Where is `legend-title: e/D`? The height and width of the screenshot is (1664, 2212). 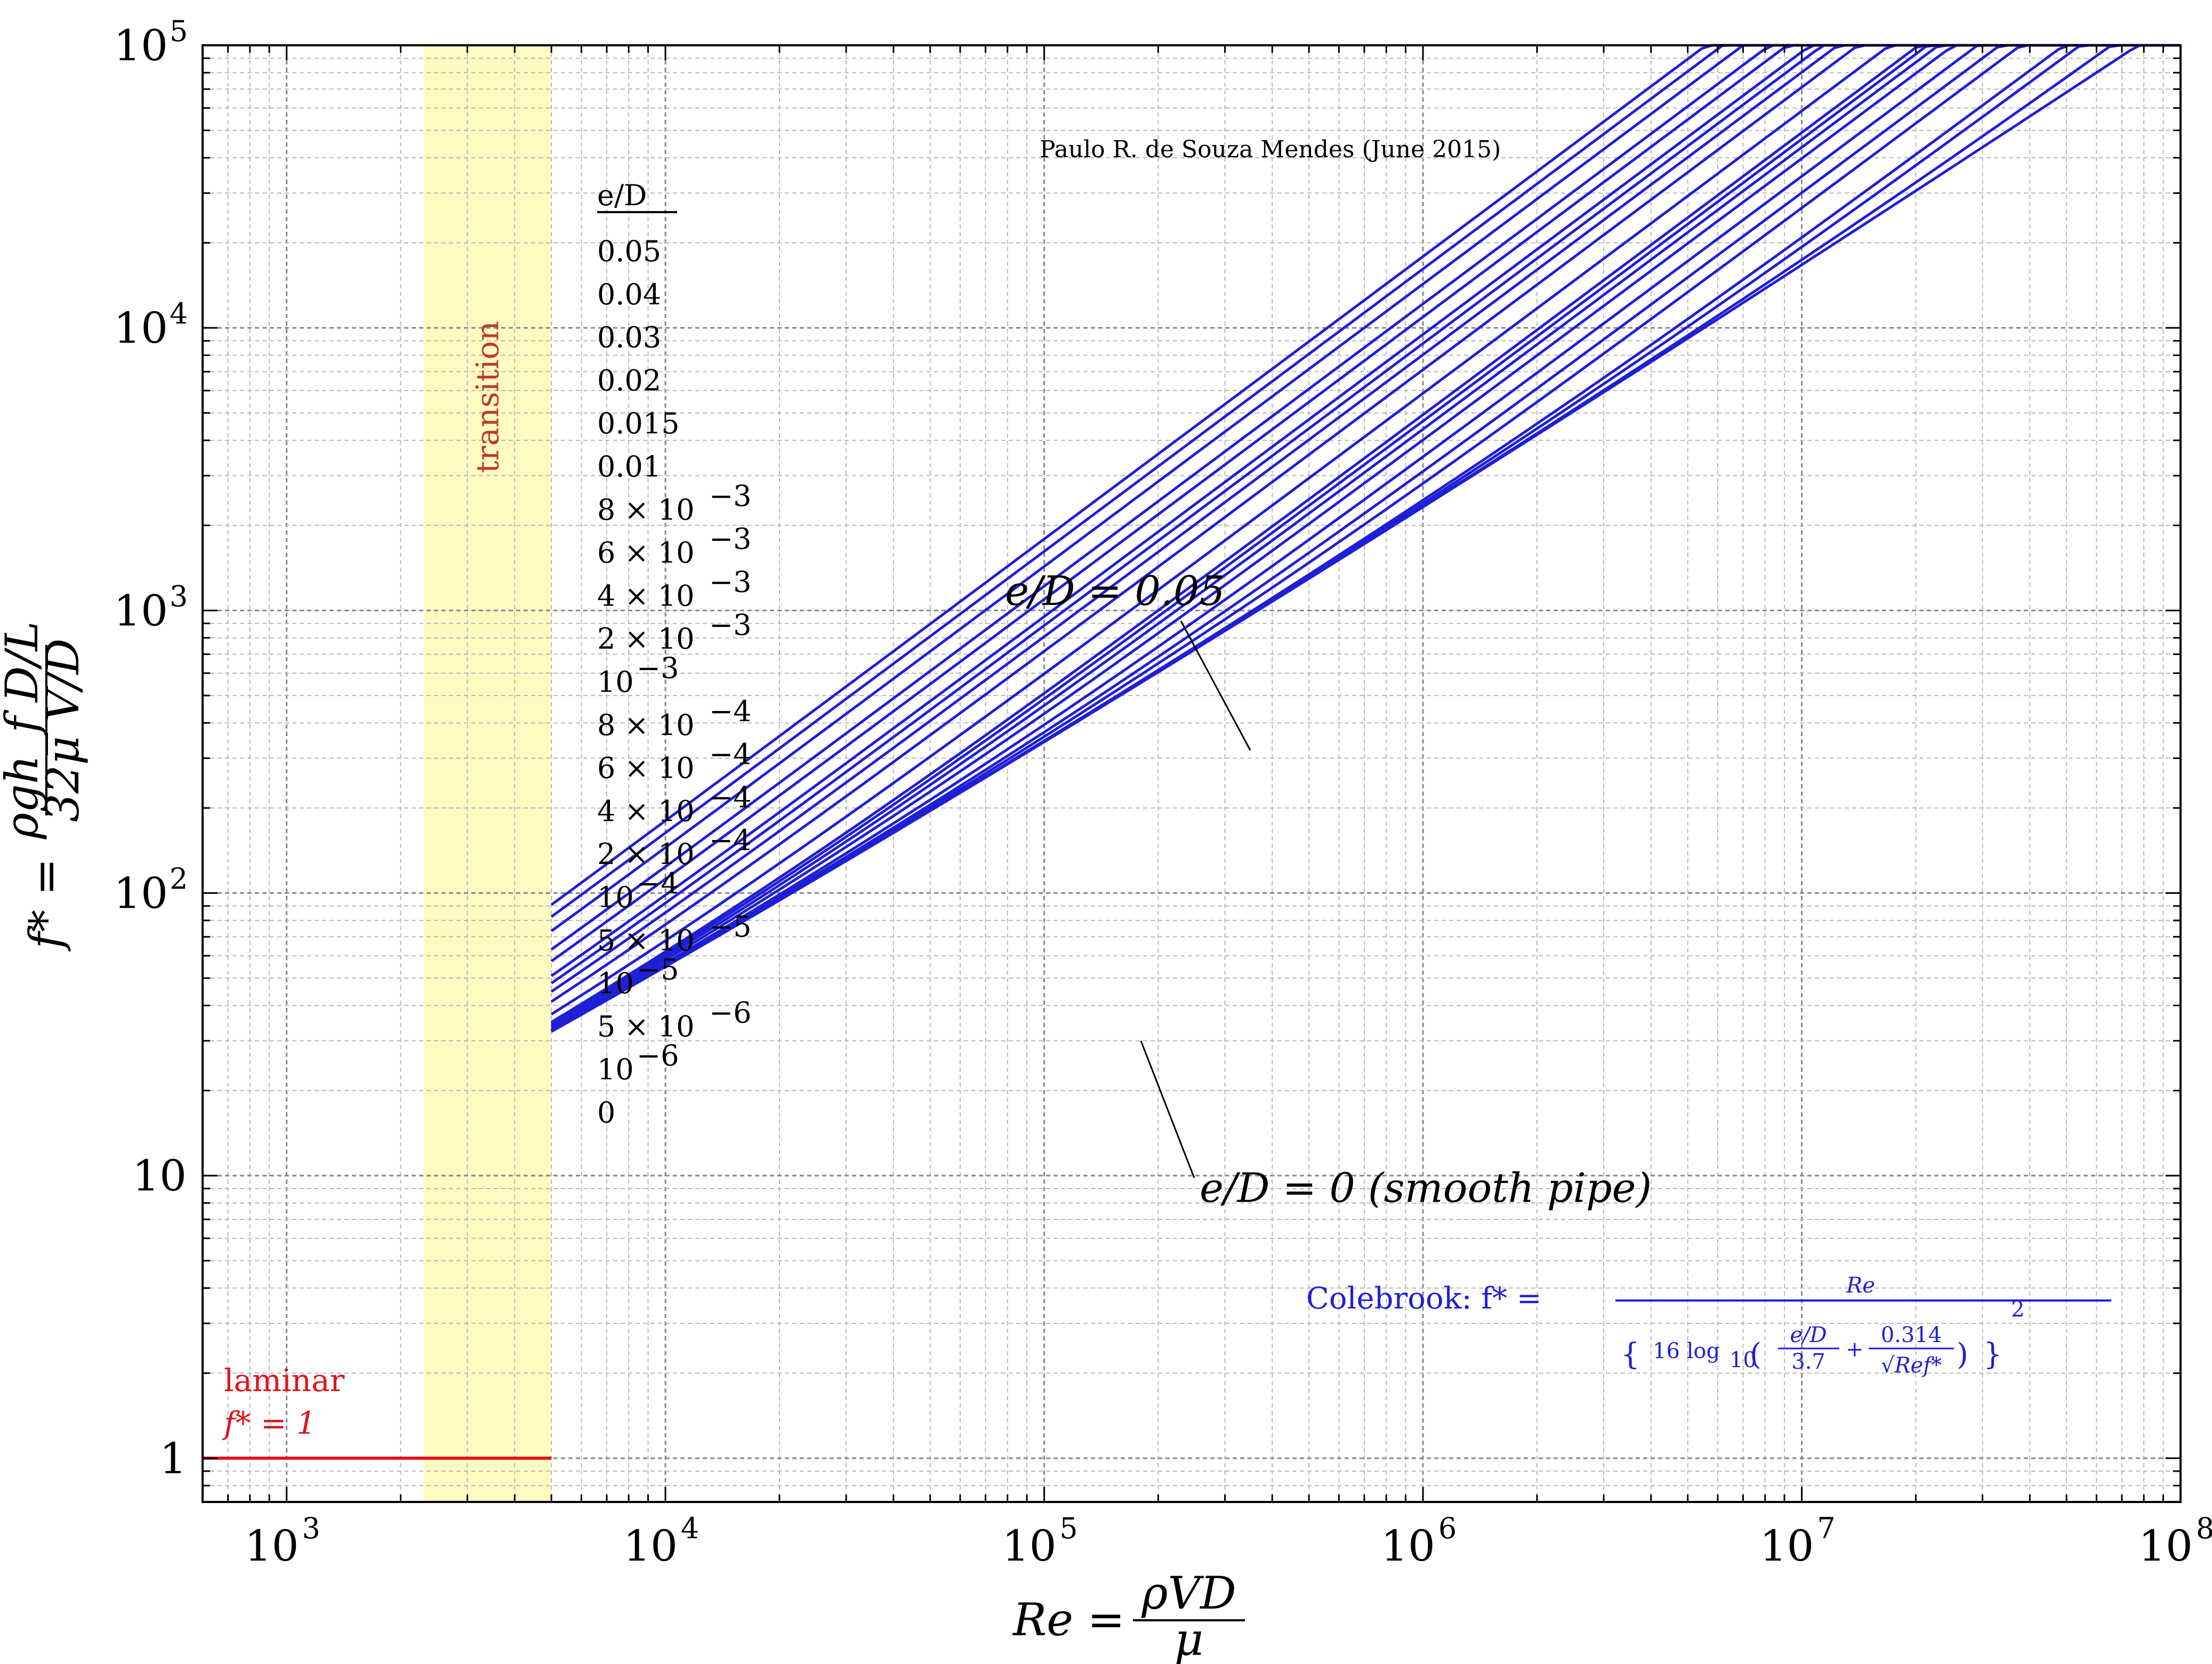 legend-title: e/D is located at coordinates (622, 195).